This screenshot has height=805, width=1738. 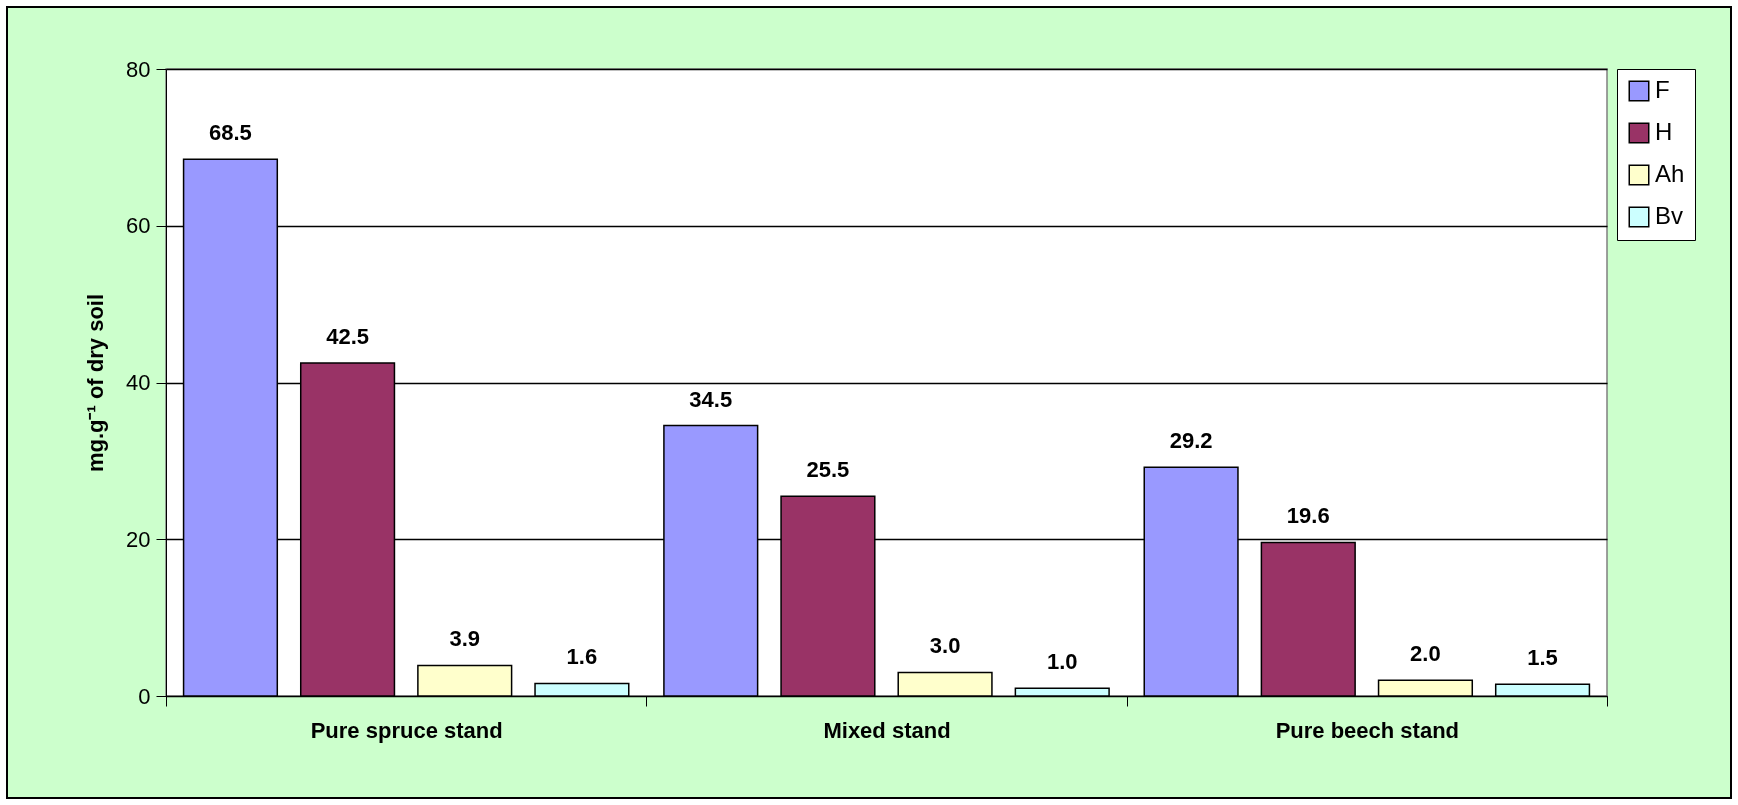 I want to click on y-tick-label: 80, so click(x=138, y=69).